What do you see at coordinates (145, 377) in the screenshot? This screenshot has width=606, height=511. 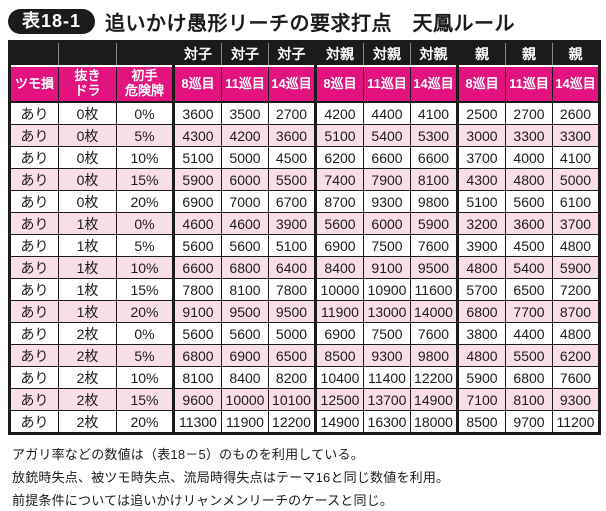 I see `risk-cell: 10%` at bounding box center [145, 377].